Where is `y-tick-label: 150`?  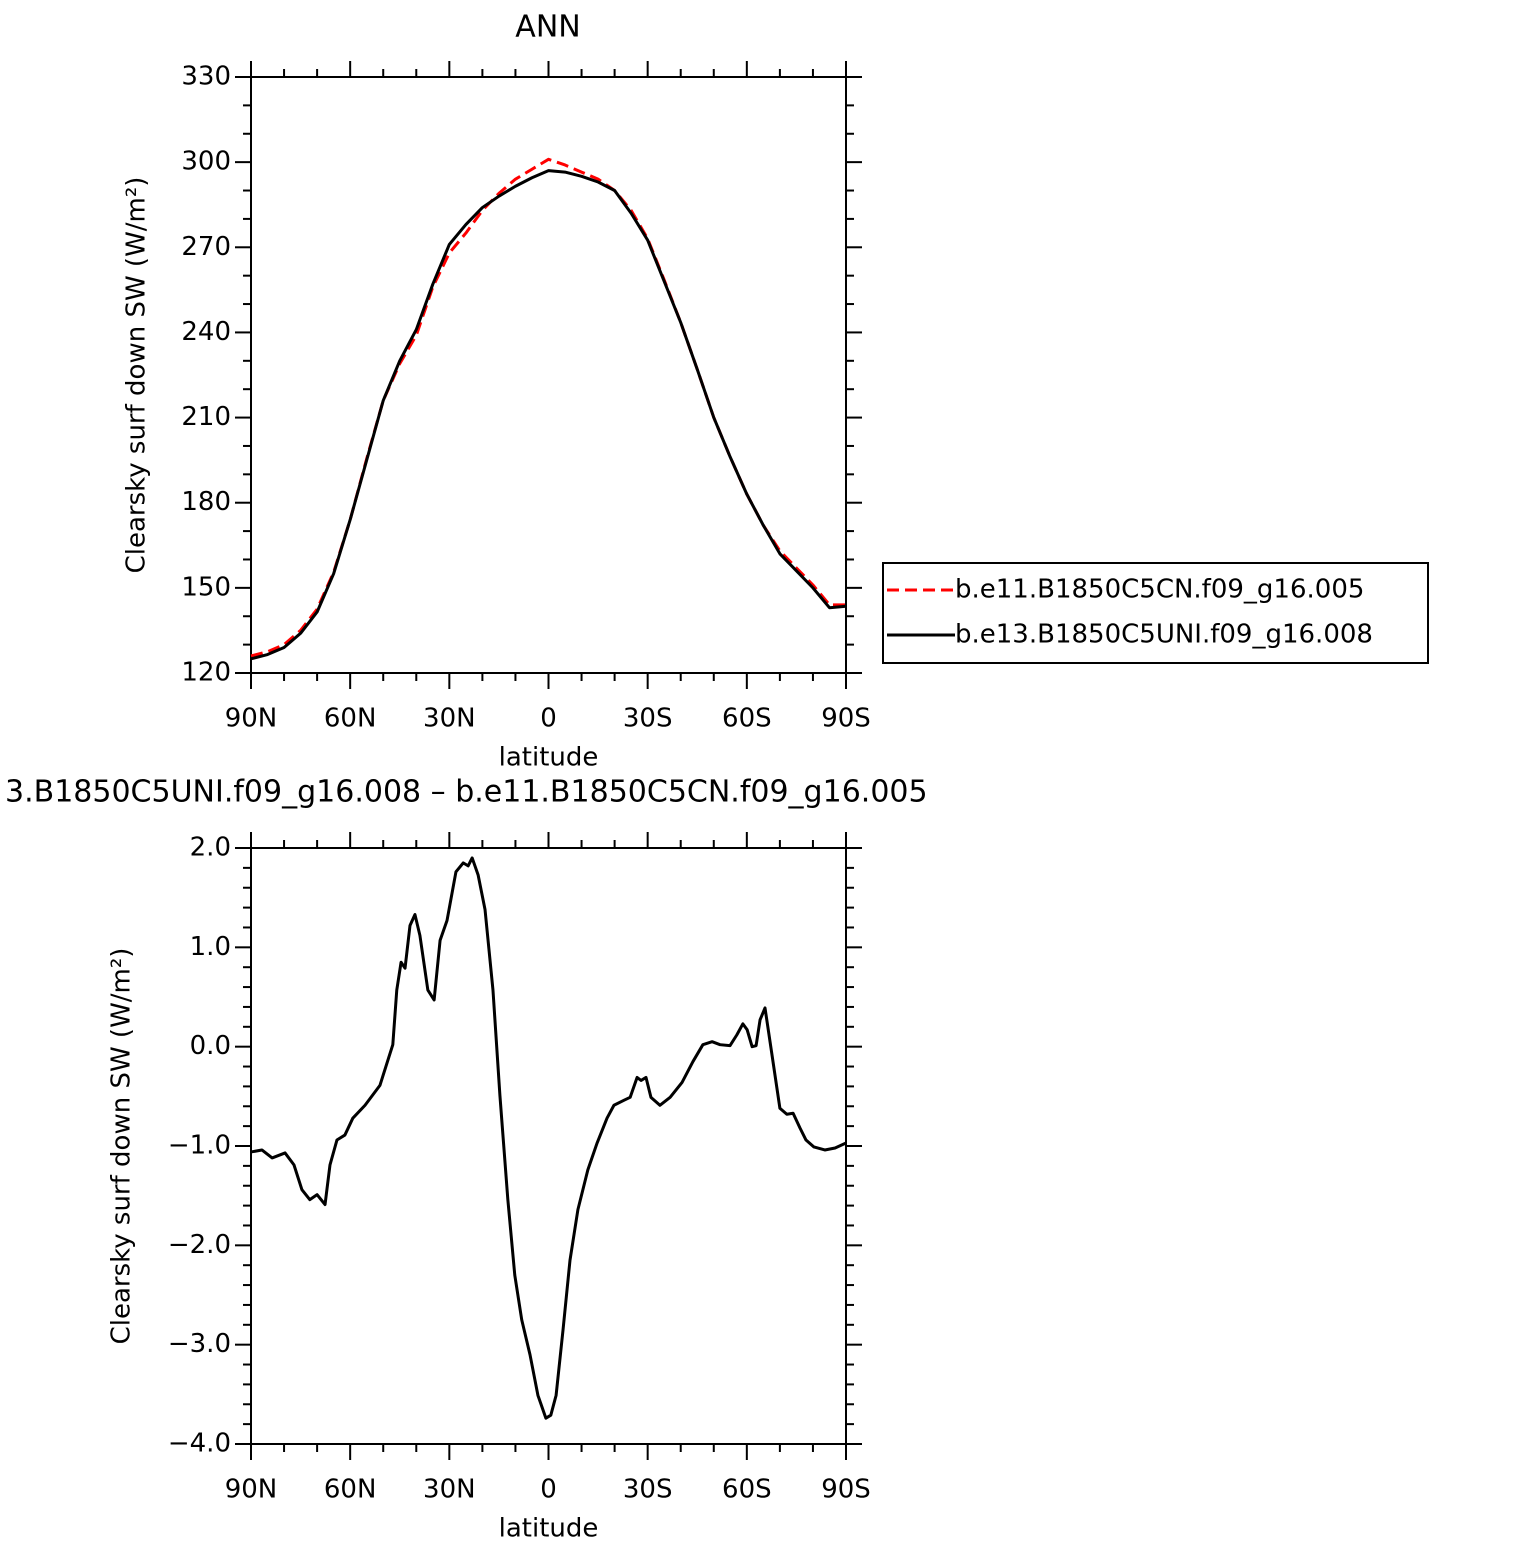
y-tick-label: 150 is located at coordinates (206, 587).